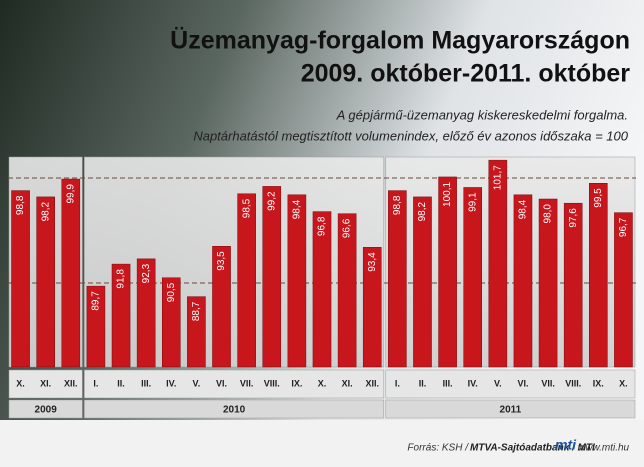 The width and height of the screenshot is (644, 467). What do you see at coordinates (347, 228) in the screenshot?
I see `value-label: 96,6` at bounding box center [347, 228].